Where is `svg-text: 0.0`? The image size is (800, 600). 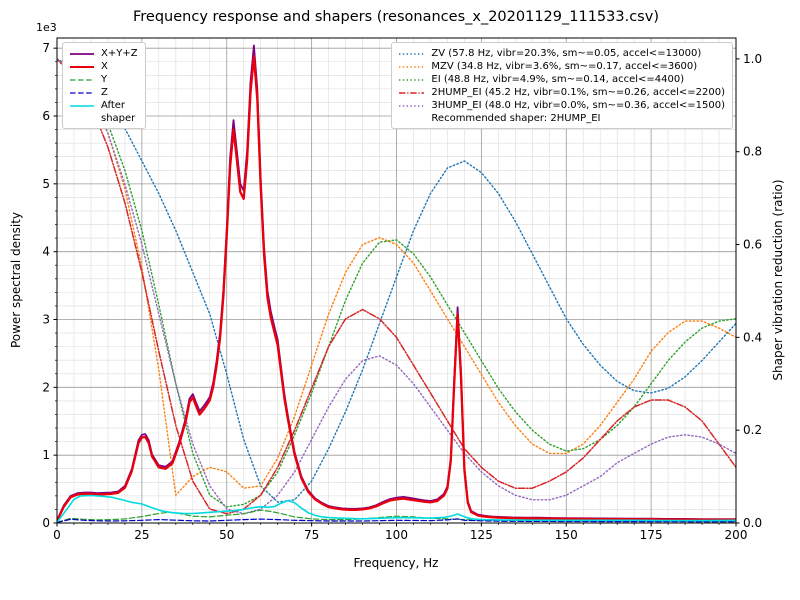
svg-text: 0.0 is located at coordinates (752, 523).